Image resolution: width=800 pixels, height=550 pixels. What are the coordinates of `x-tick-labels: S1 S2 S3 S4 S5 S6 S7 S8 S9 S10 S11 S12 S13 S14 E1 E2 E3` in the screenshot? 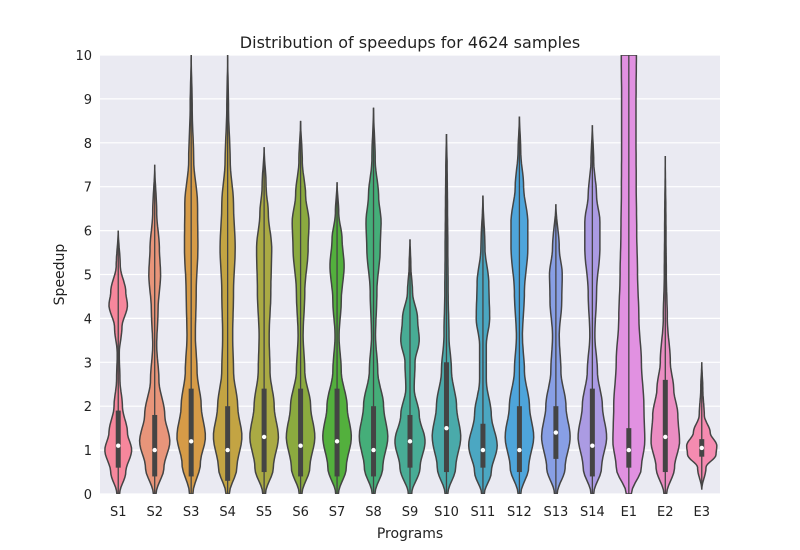 It's located at (410, 512).